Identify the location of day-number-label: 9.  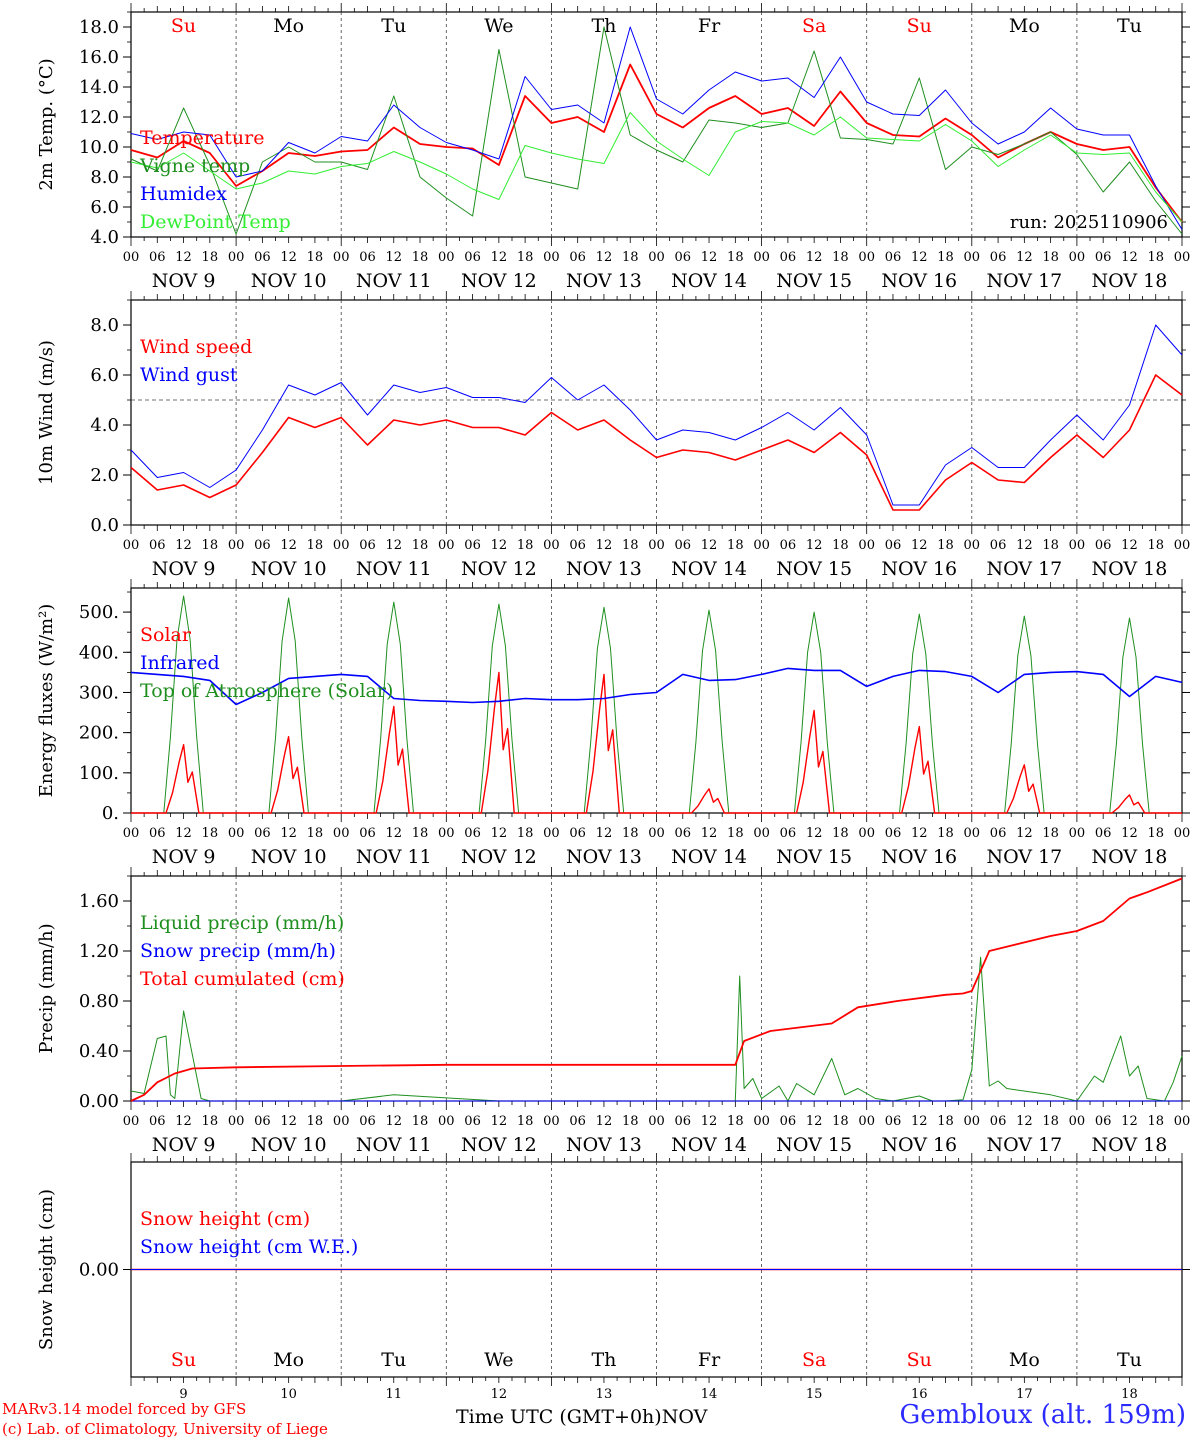
(183, 1394).